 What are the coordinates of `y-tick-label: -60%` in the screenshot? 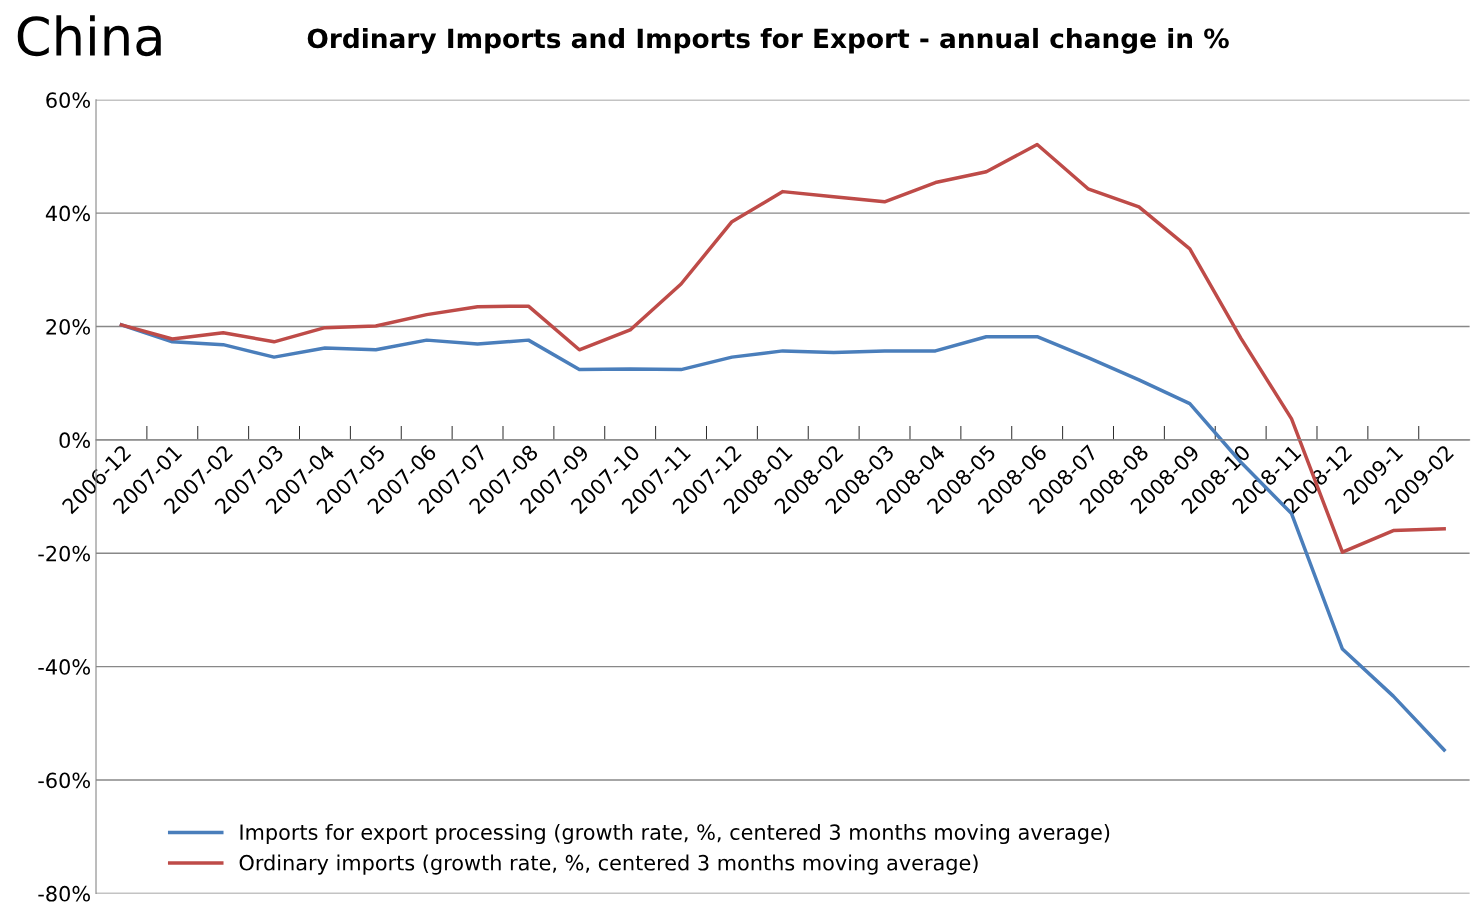 It's located at (64, 780).